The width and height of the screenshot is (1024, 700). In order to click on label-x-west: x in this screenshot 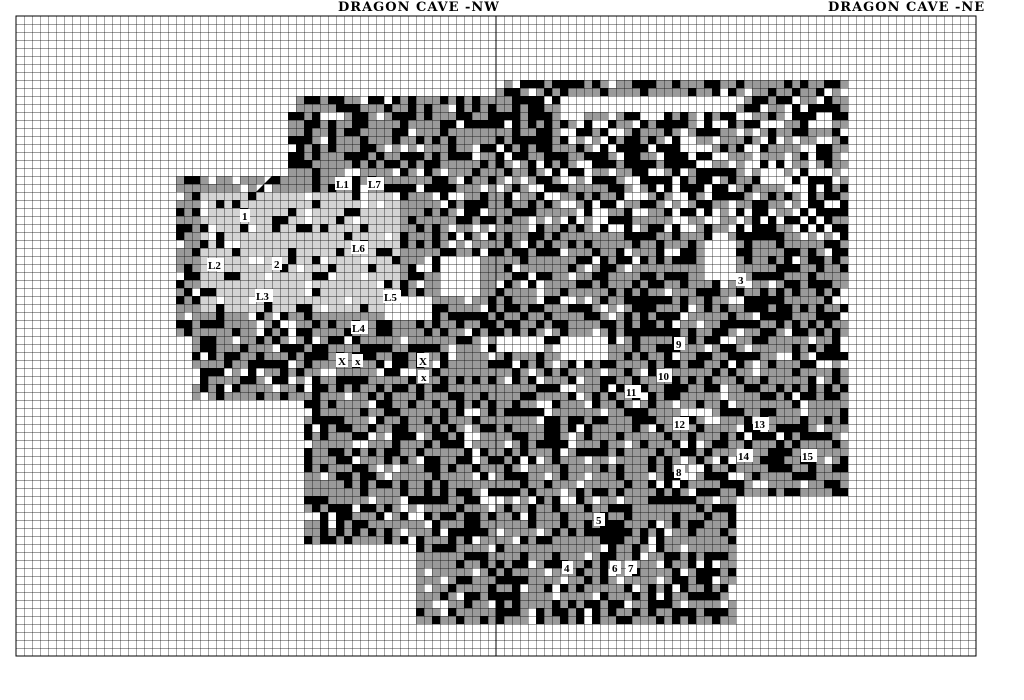, I will do `click(357, 361)`.